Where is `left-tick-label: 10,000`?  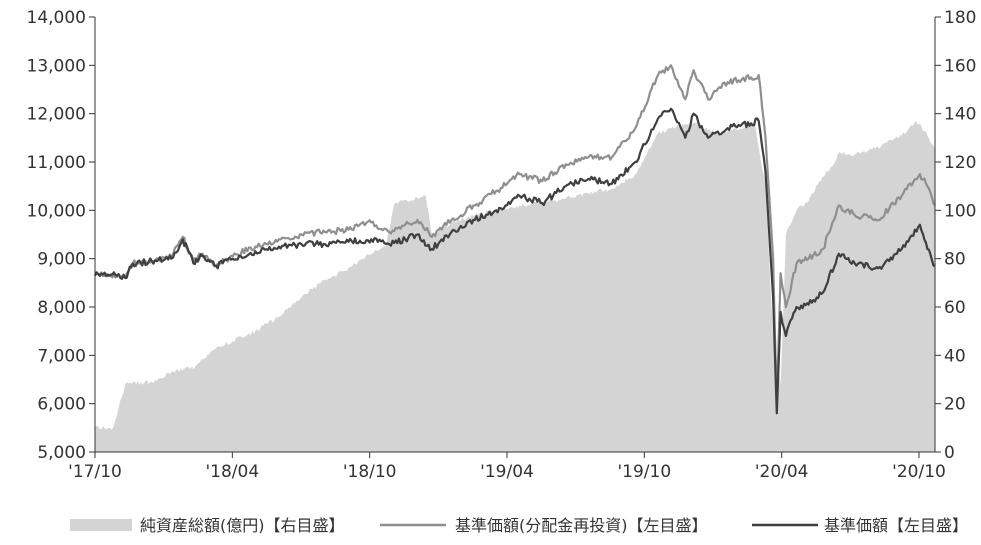 left-tick-label: 10,000 is located at coordinates (56, 211).